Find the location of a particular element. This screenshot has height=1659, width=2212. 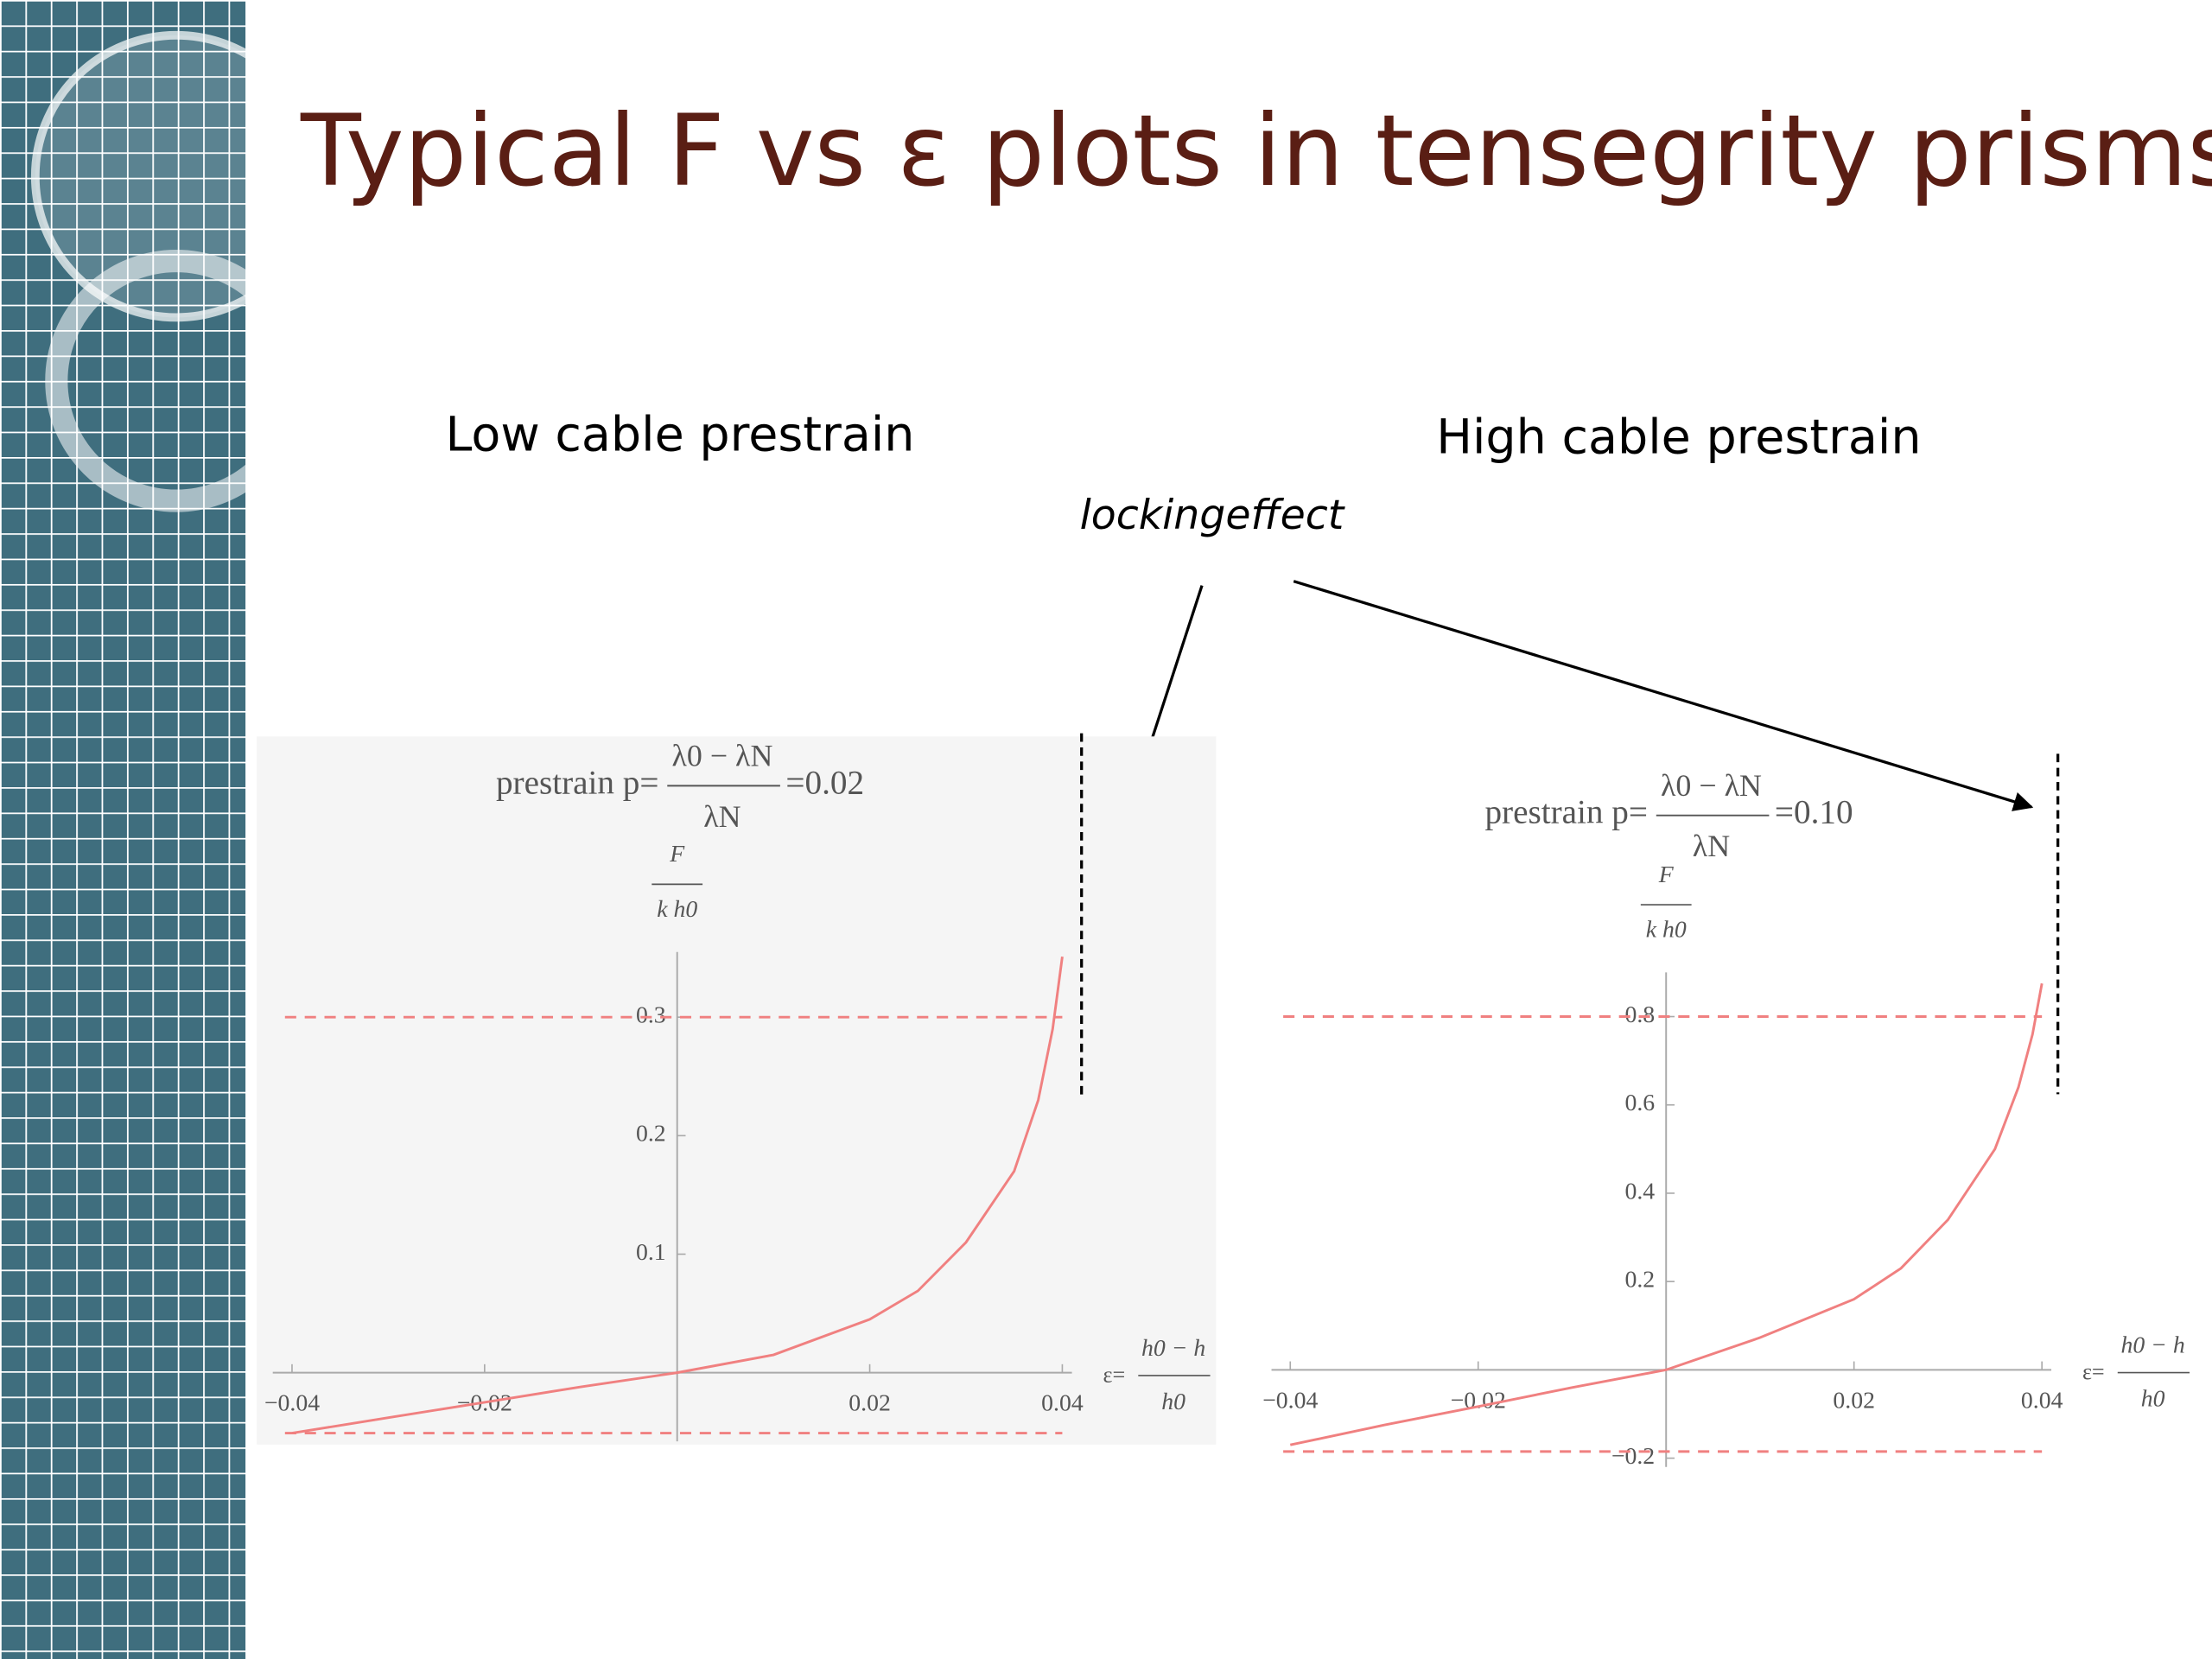

y-tick-label: 0.4 is located at coordinates (1639, 1191).